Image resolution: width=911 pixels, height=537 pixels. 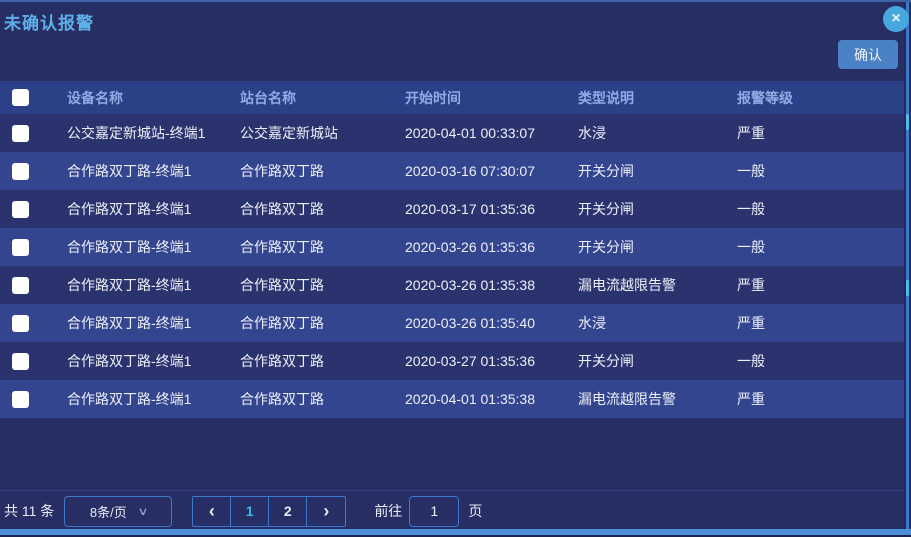 I want to click on cell-start-time: 2020-03-26 01:35:36, so click(x=470, y=247).